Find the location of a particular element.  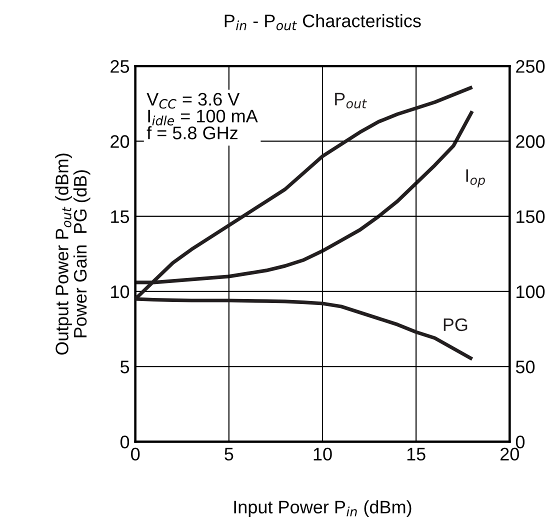

y-tick-label: 0 is located at coordinates (125, 442).